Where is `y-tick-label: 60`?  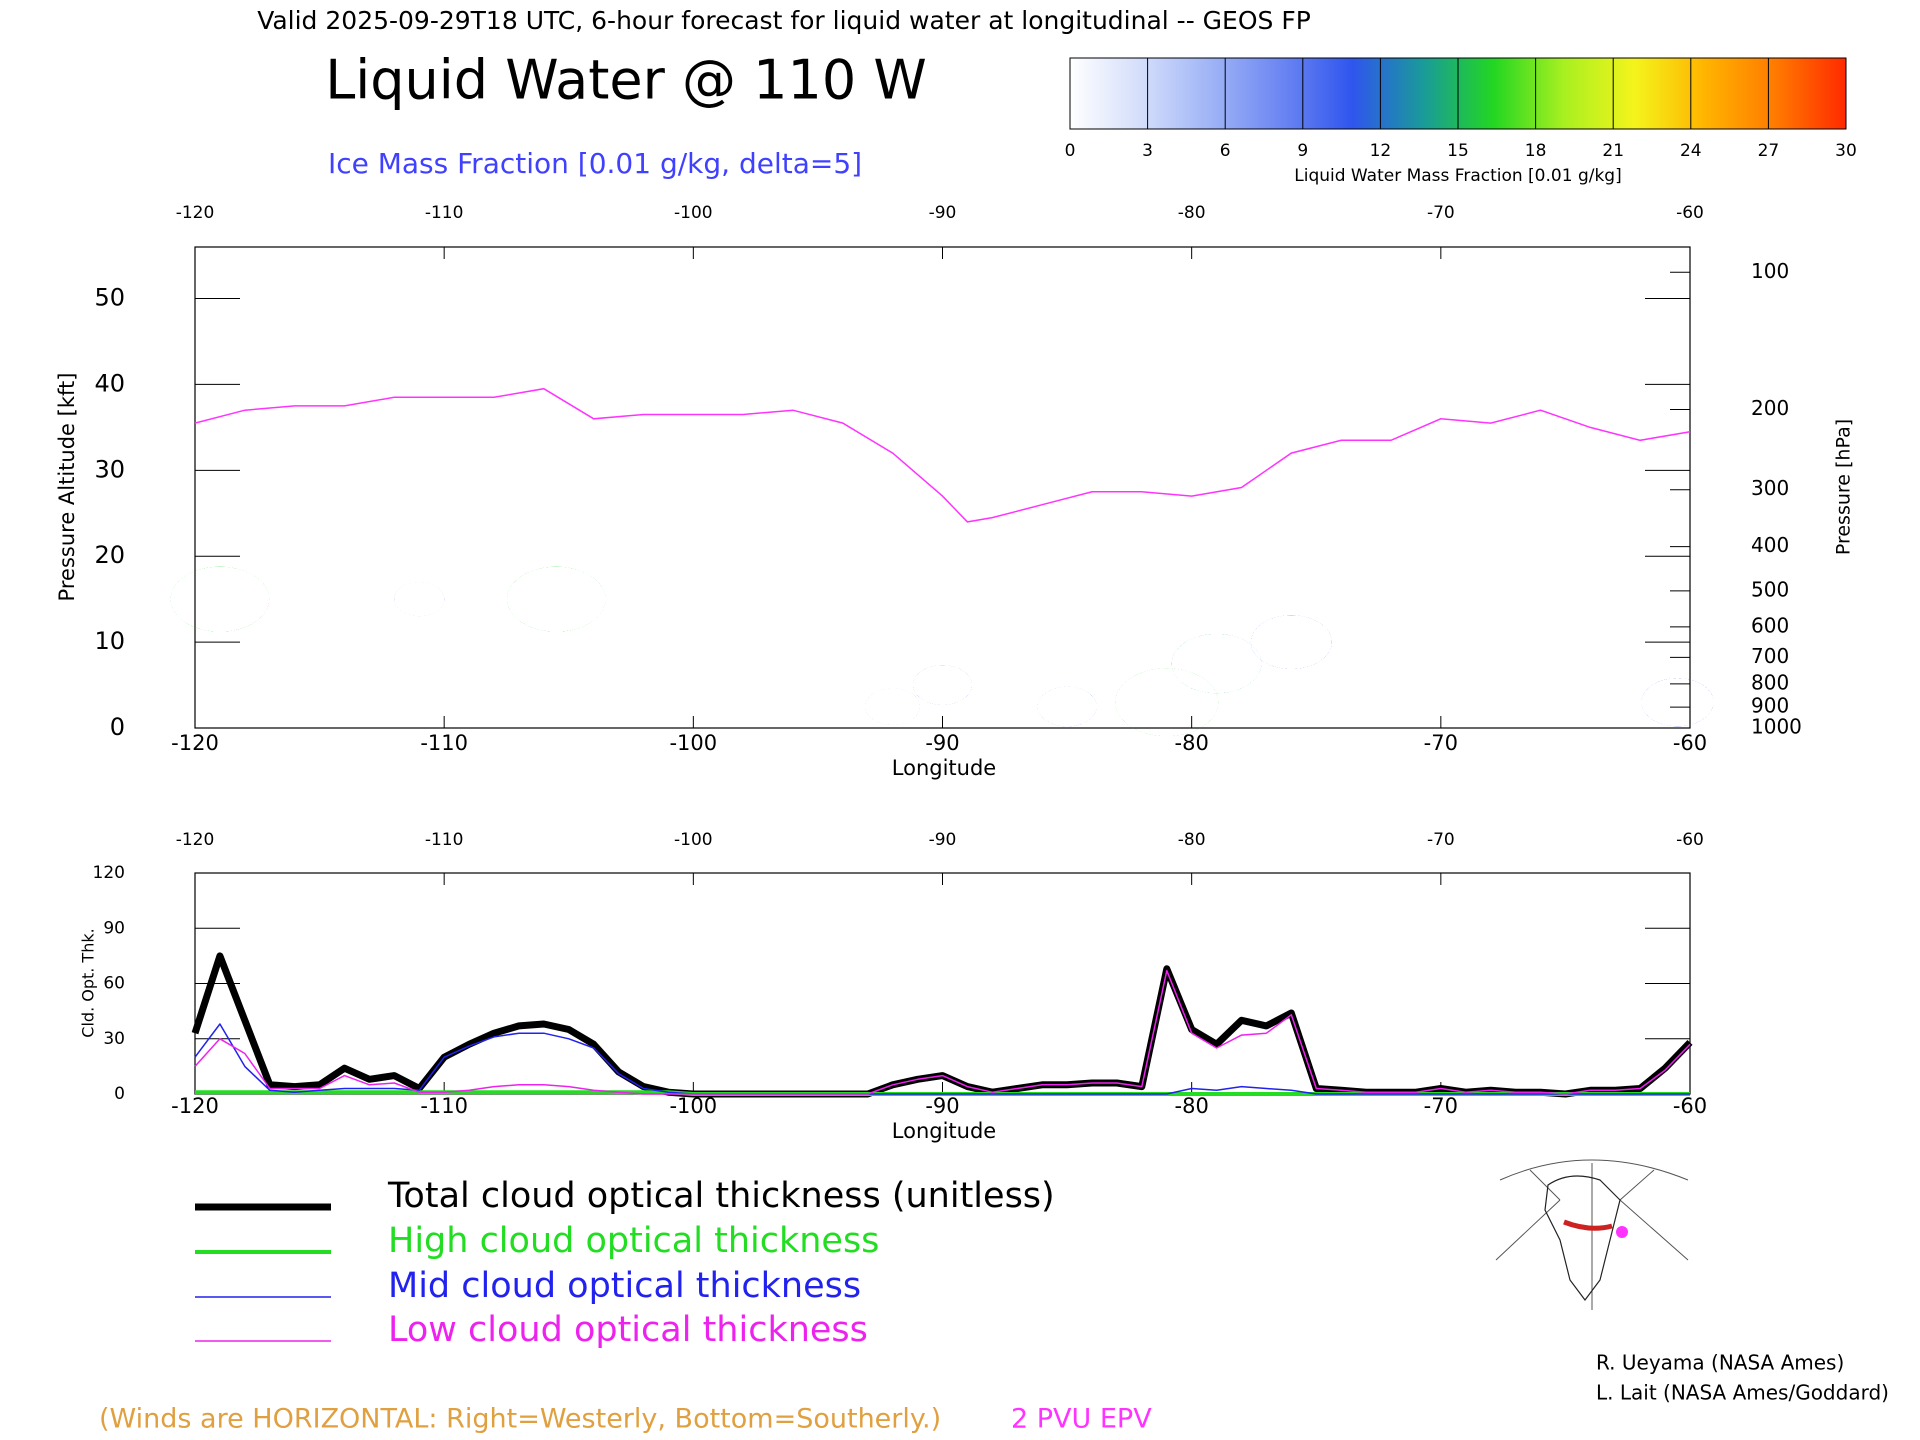 y-tick-label: 60 is located at coordinates (114, 984).